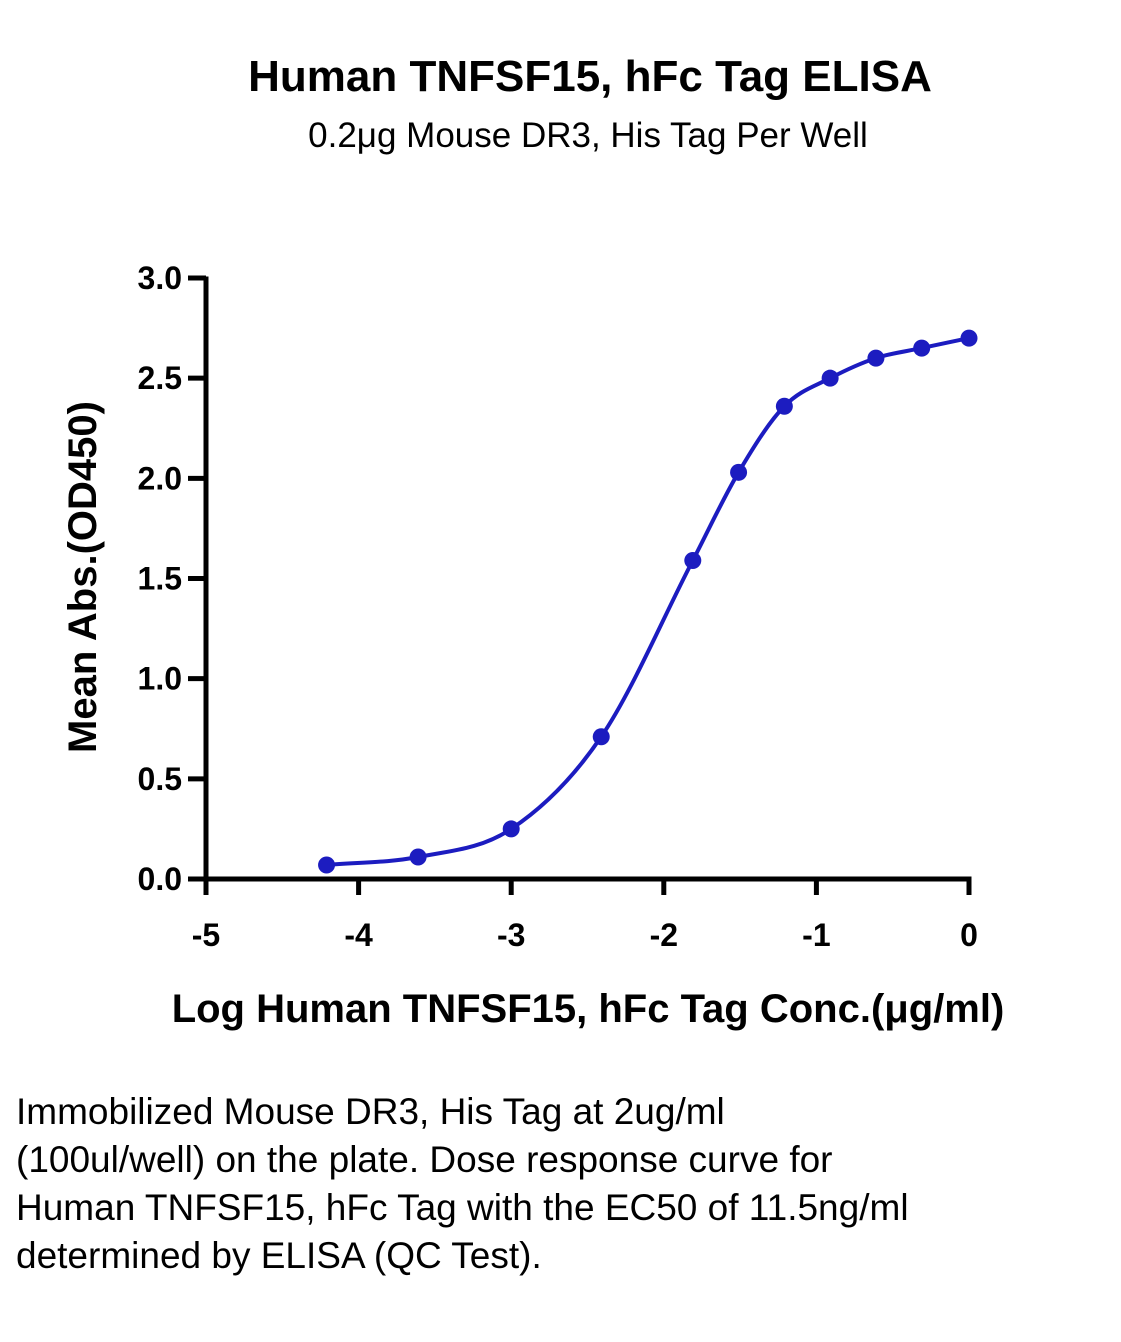 The image size is (1121, 1342). What do you see at coordinates (160, 378) in the screenshot?
I see `y-tick-label: 2.5` at bounding box center [160, 378].